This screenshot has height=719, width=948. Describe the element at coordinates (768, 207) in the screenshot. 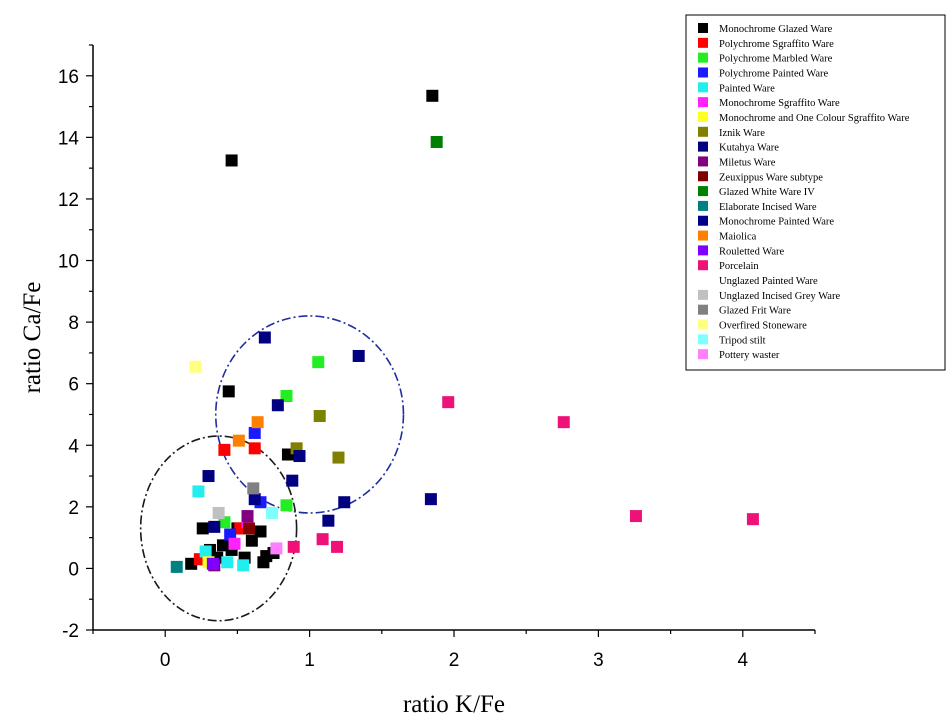

I see `legend-label: Elaborate Incised Ware` at that location.